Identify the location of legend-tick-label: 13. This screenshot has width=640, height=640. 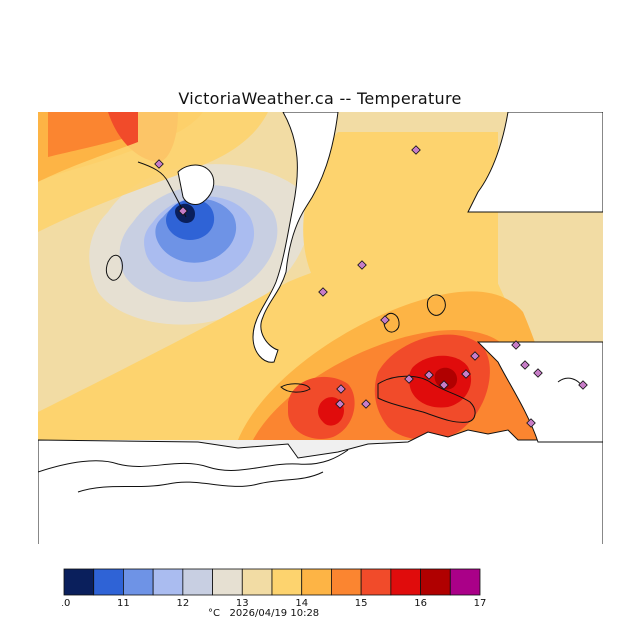
(242, 603).